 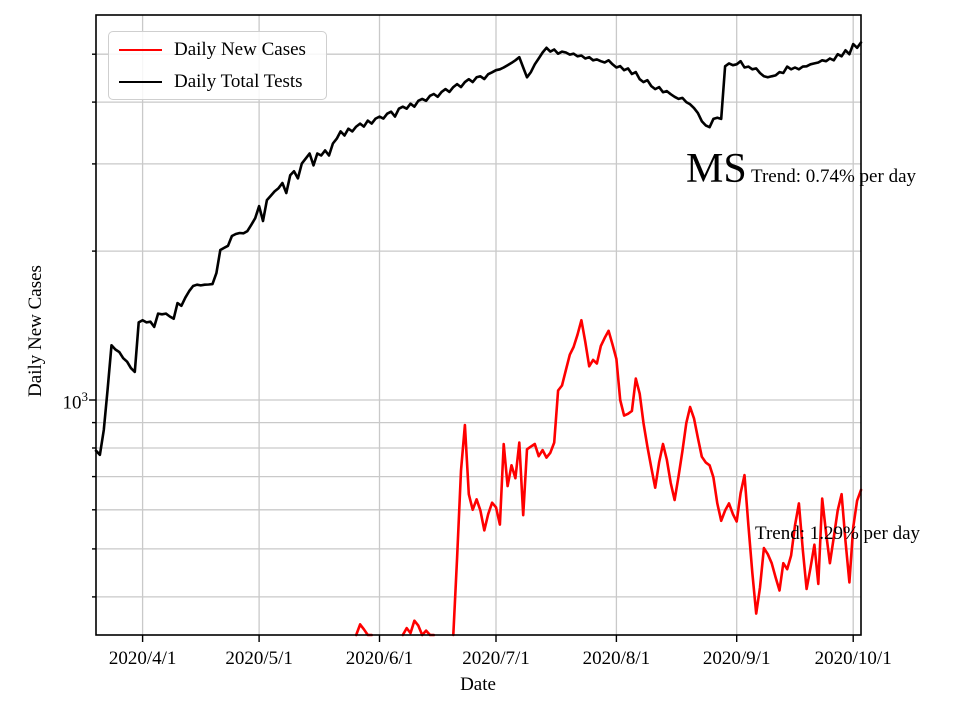 What do you see at coordinates (240, 49) in the screenshot?
I see `legend-label: Daily New Cases` at bounding box center [240, 49].